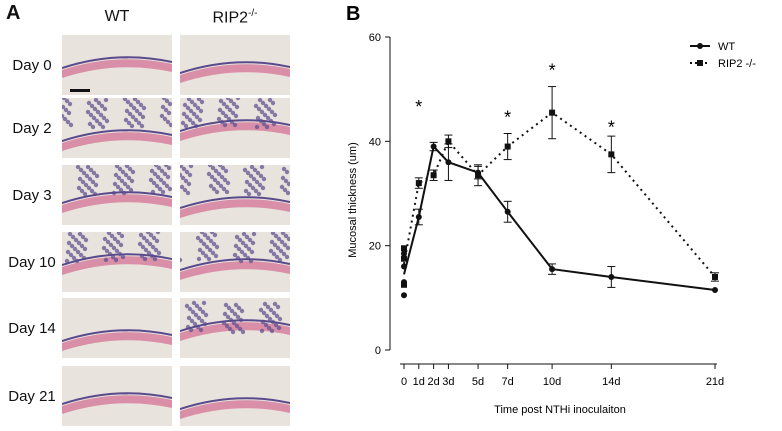  Describe the element at coordinates (32, 396) in the screenshot. I see `row-label-5: Day 21` at that location.